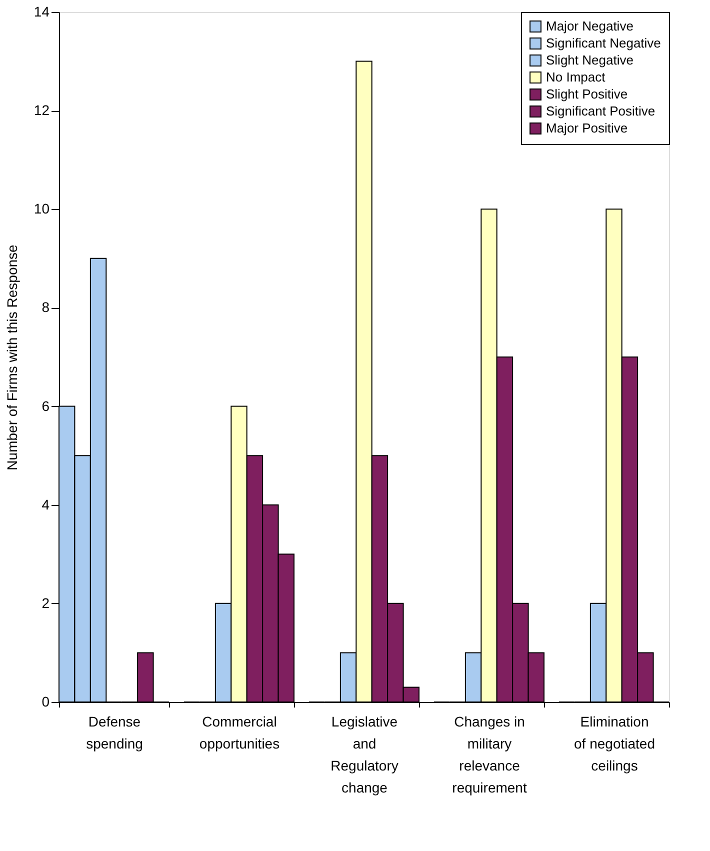 This screenshot has width=710, height=851. What do you see at coordinates (590, 60) in the screenshot?
I see `legend-label: Slight Negative` at bounding box center [590, 60].